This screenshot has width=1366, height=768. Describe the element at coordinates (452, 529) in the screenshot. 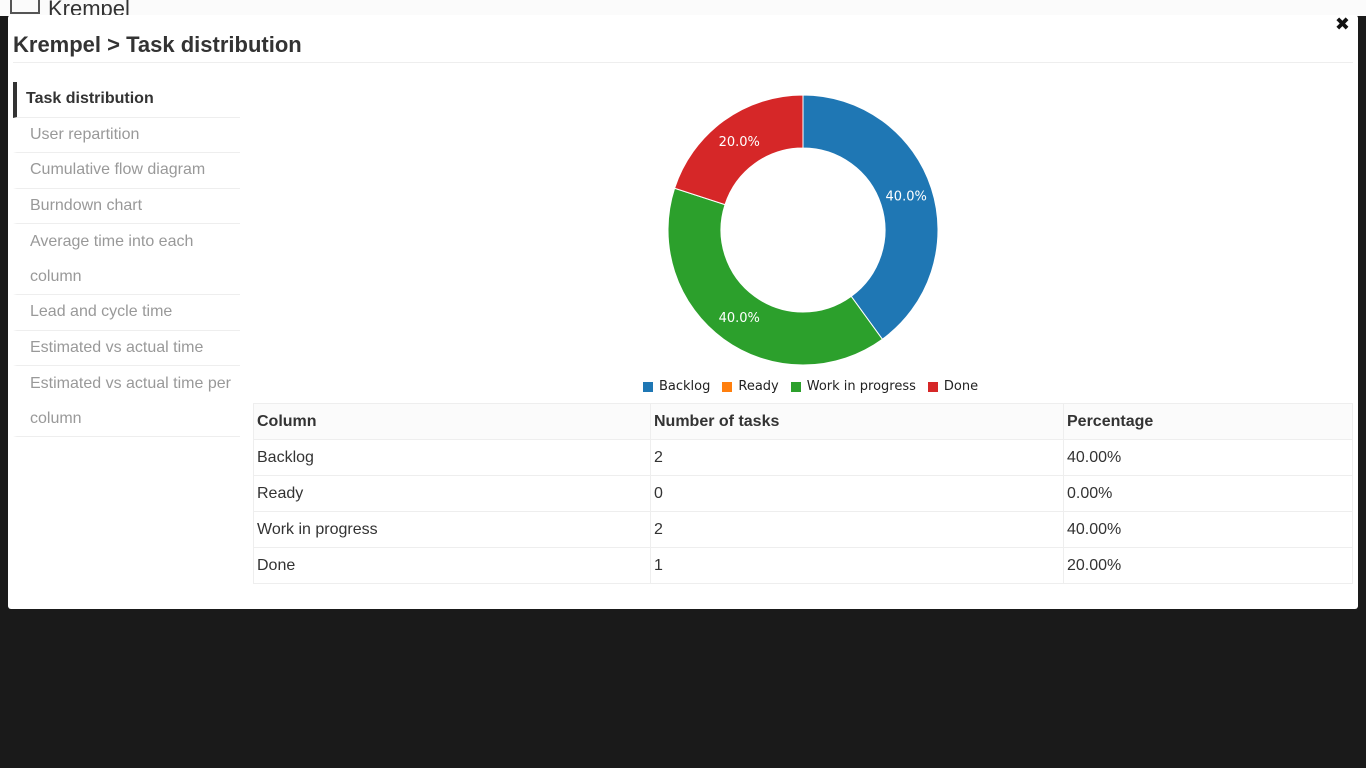

I see `cell-column: Work in progress` at that location.